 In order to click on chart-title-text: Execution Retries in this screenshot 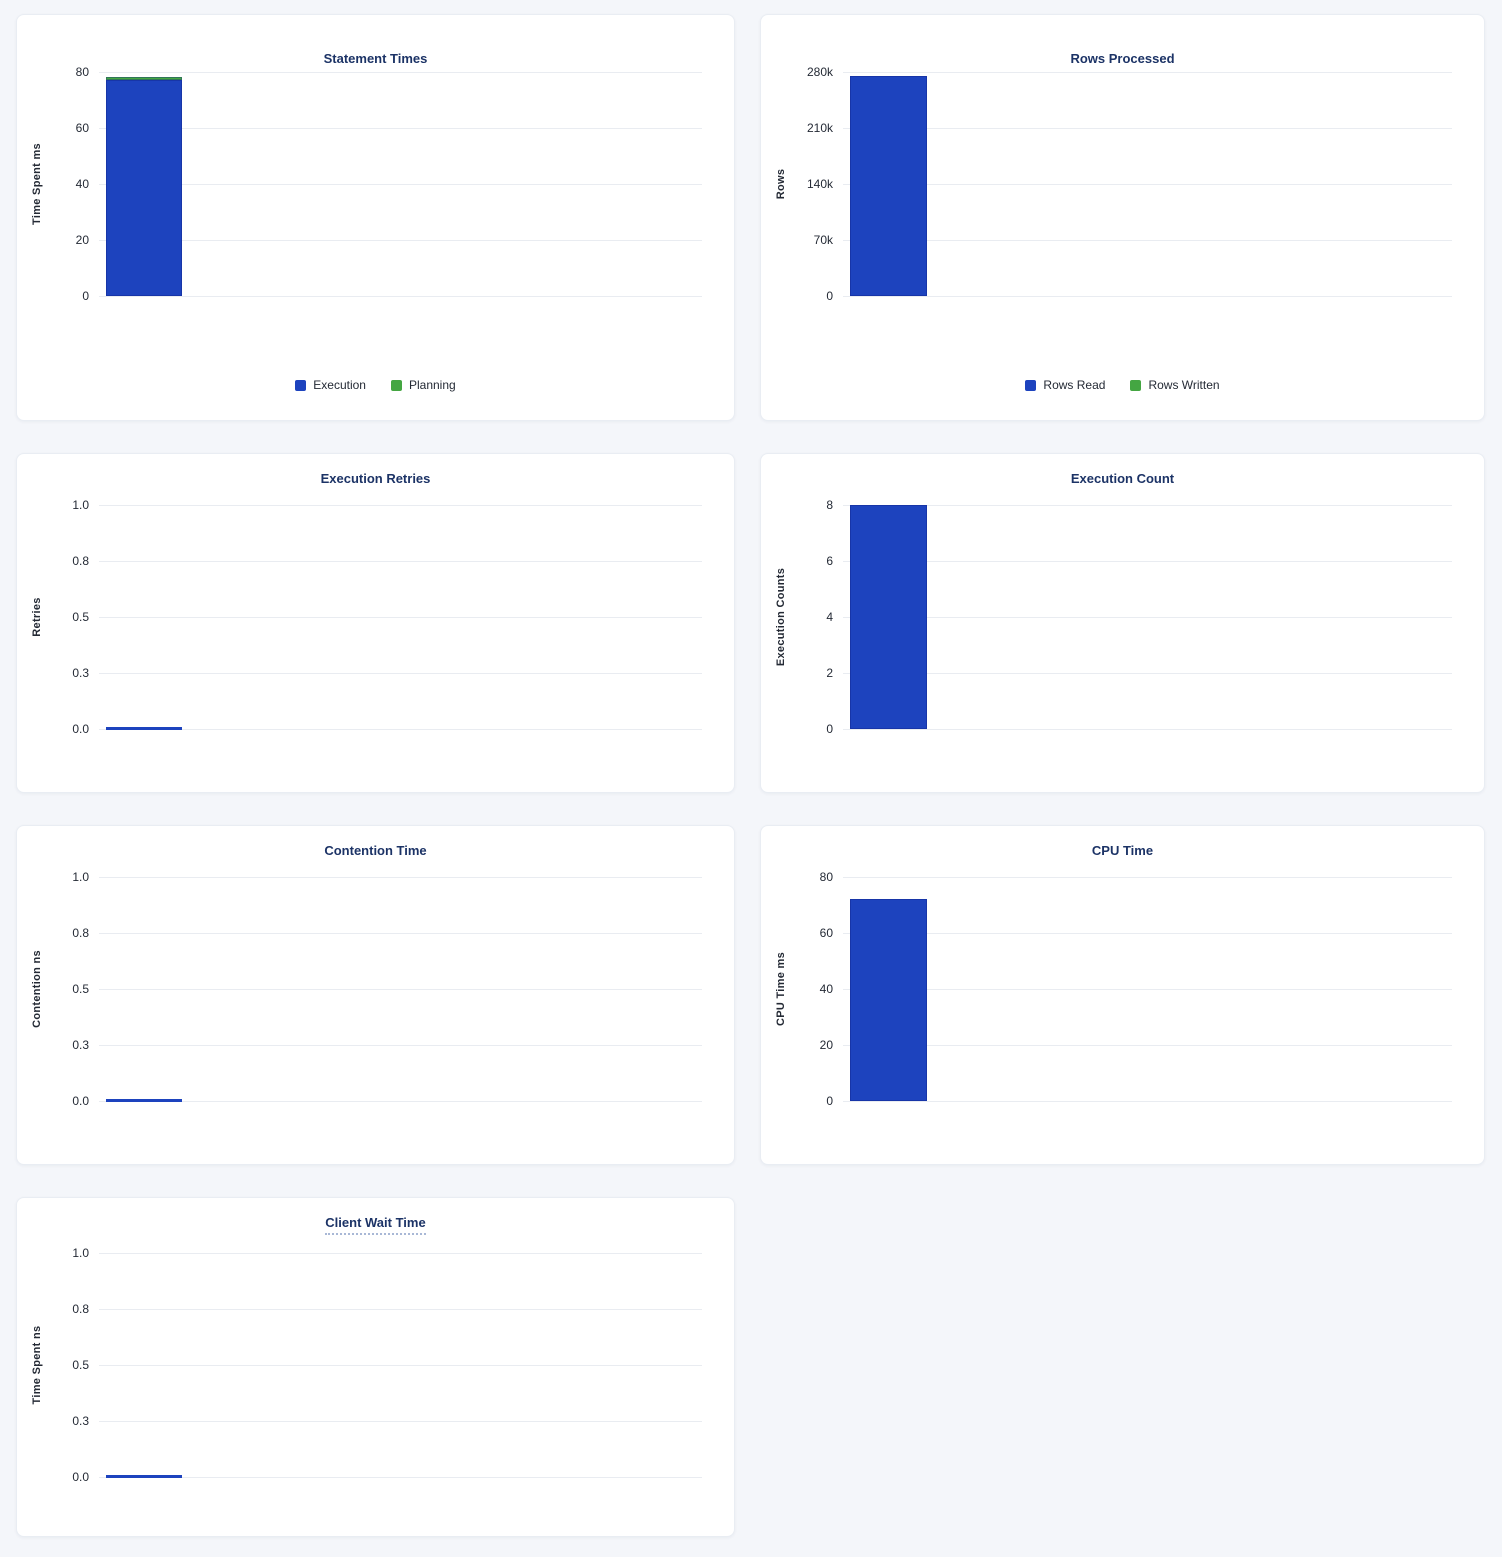, I will do `click(375, 478)`.